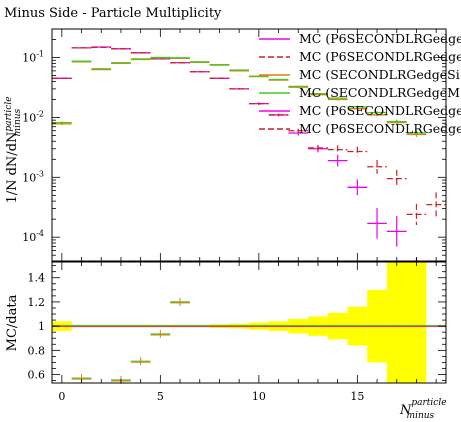 This screenshot has height=422, width=461. I want to click on x-axis-label: Nparticle minus, so click(423, 409).